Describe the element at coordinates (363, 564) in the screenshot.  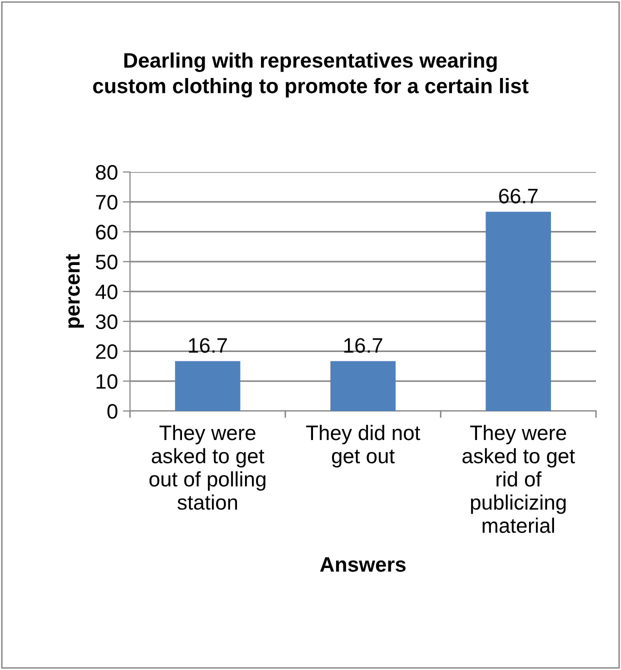
I see `x-axis-title: Answers` at that location.